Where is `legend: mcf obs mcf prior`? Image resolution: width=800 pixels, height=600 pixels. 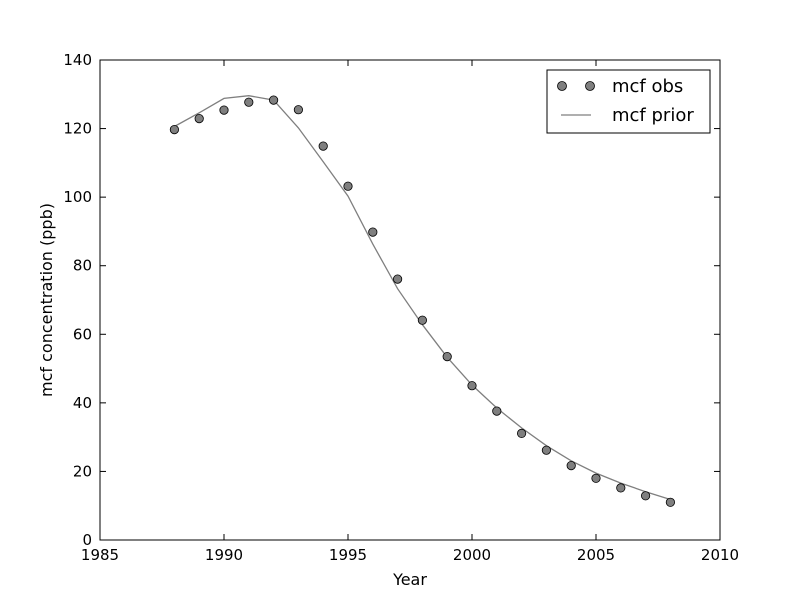
legend: mcf obs mcf prior is located at coordinates (628, 101).